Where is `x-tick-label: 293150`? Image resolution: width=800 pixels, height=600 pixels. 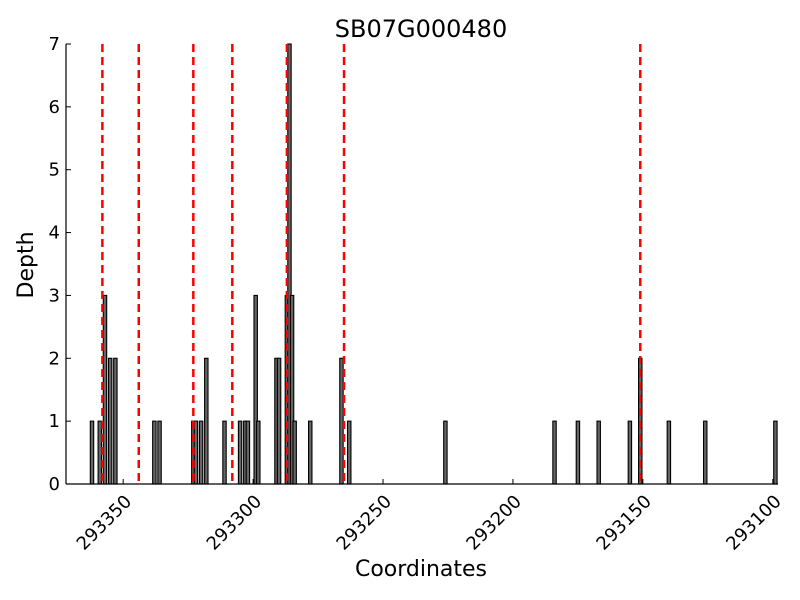
x-tick-label: 293150 is located at coordinates (623, 522).